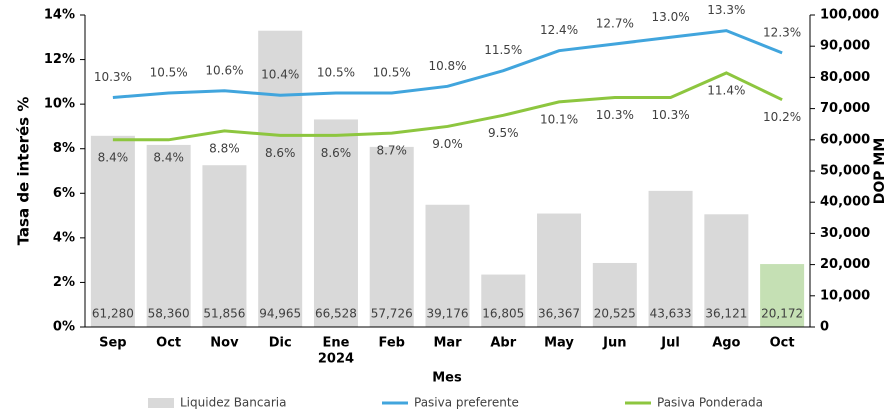 The image size is (892, 411). Describe the element at coordinates (224, 314) in the screenshot. I see `bar-value-label: 51,856` at that location.